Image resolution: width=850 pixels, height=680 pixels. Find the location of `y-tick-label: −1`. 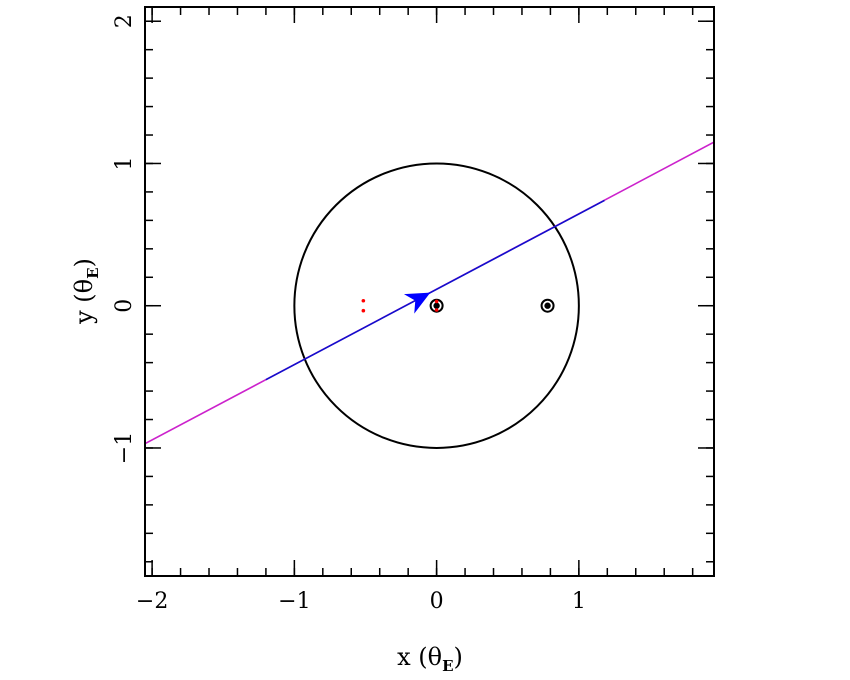

y-tick-label: −1 is located at coordinates (124, 448).